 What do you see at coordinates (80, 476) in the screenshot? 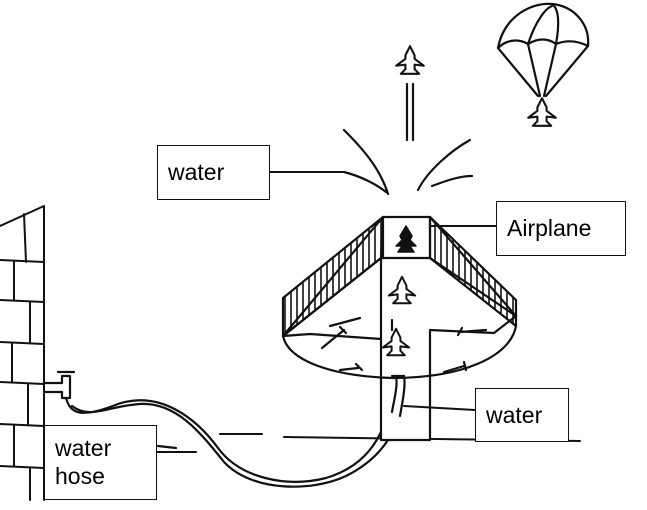
I see `label-water-hose-line2: hose` at bounding box center [80, 476].